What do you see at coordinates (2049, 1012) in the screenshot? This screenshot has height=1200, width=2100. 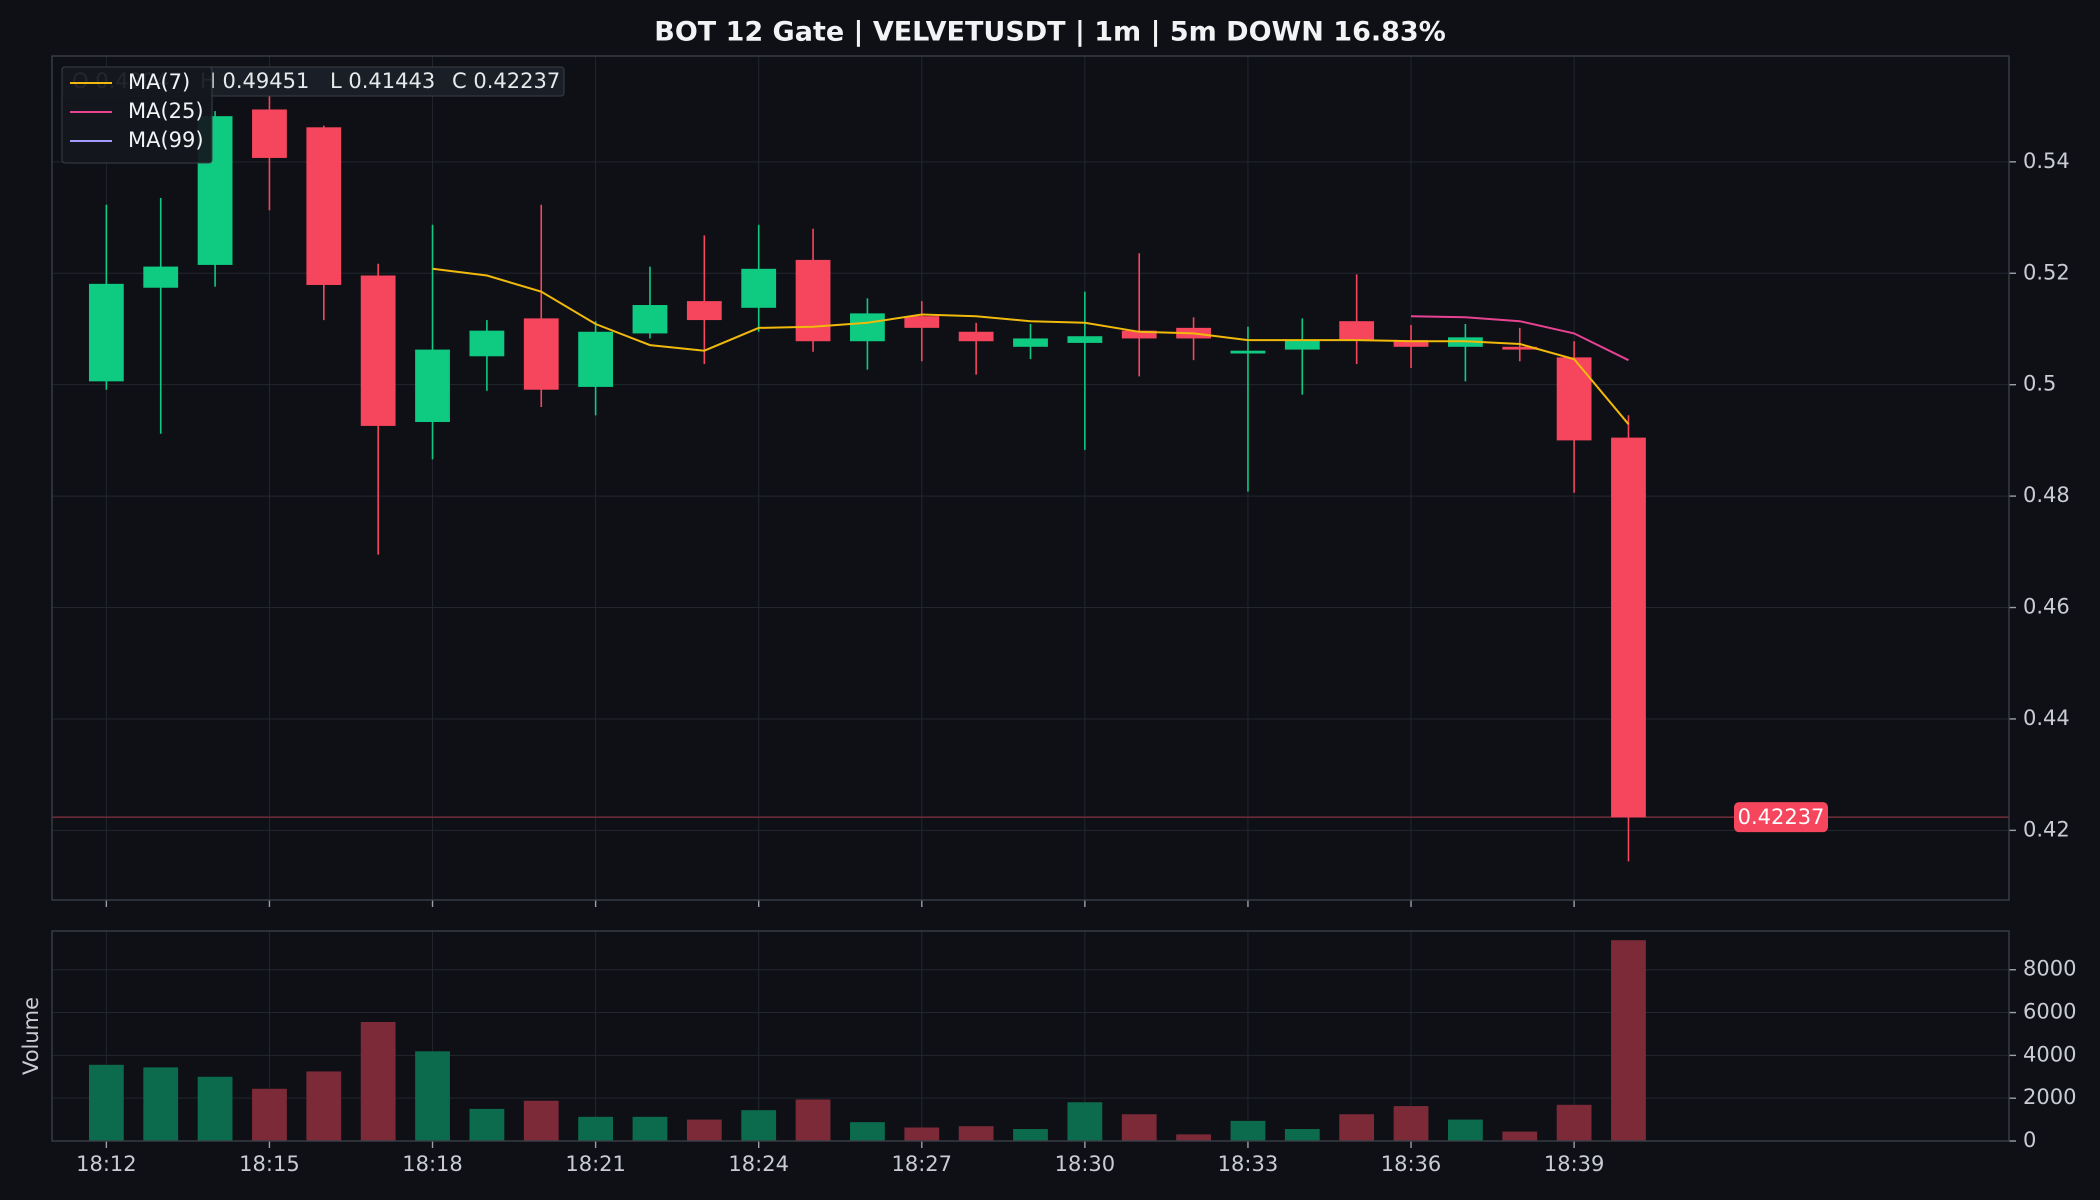 I see `y-tick-label: 6000` at bounding box center [2049, 1012].